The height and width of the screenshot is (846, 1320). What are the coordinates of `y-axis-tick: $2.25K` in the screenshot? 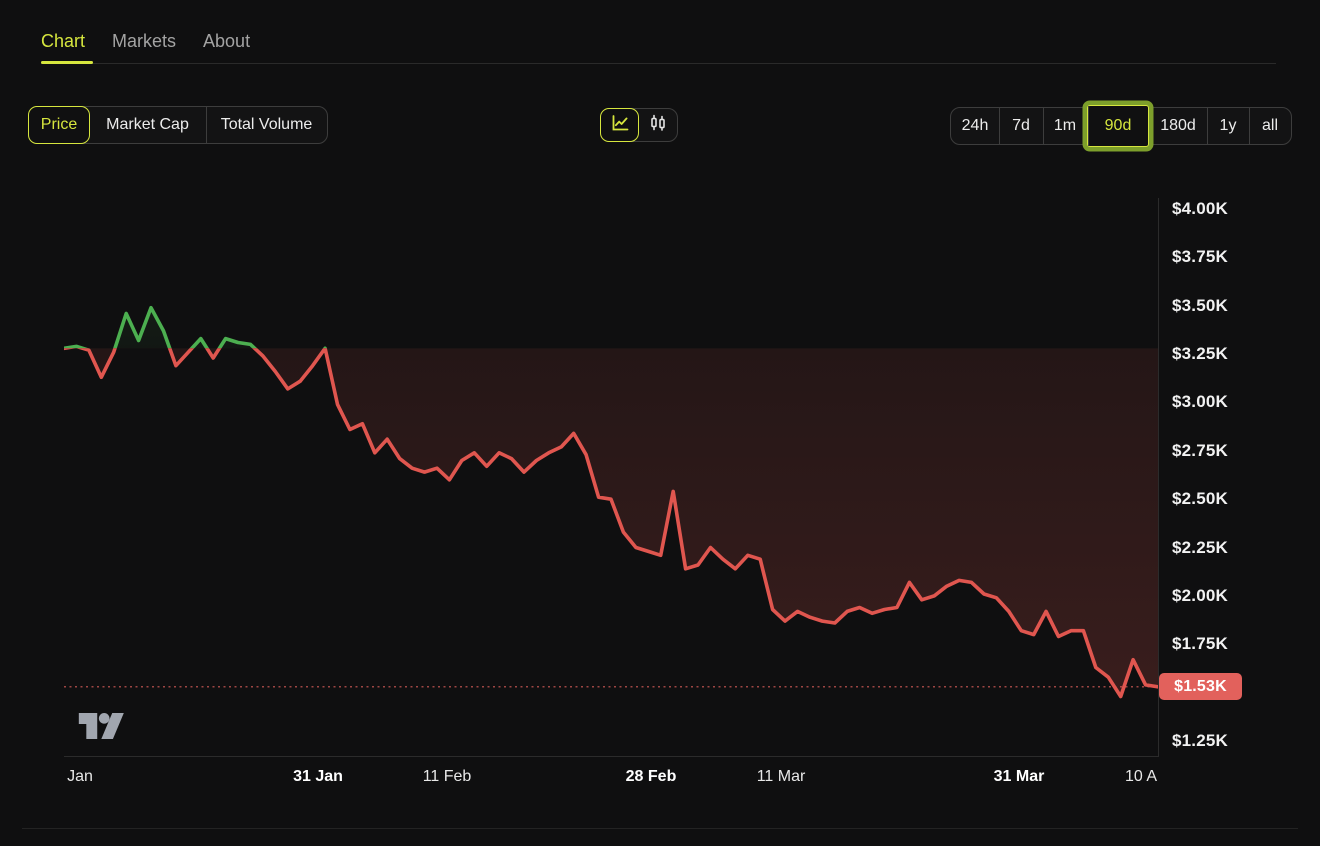 It's located at (1200, 547).